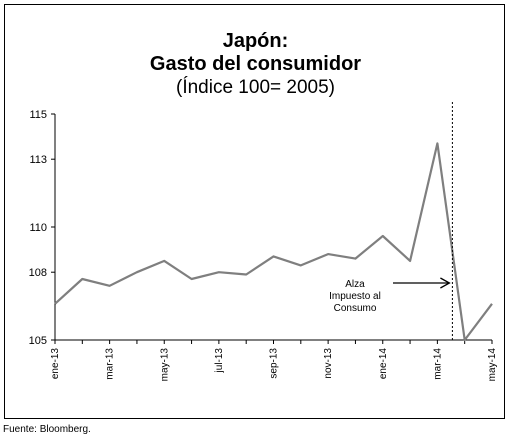  I want to click on source-note: Fuente: Bloomberg., so click(47, 429).